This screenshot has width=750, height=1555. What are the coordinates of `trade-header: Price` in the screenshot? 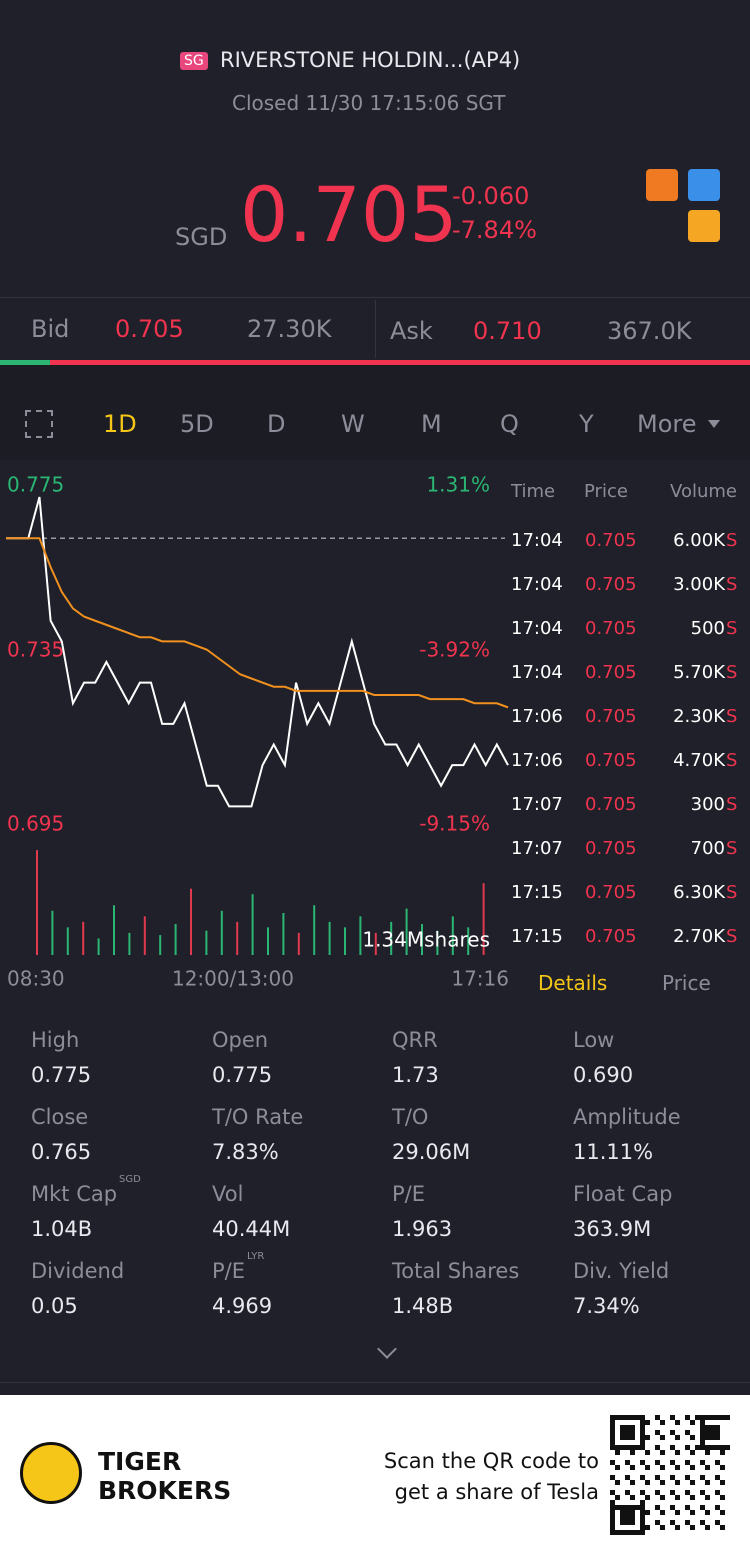 It's located at (606, 491).